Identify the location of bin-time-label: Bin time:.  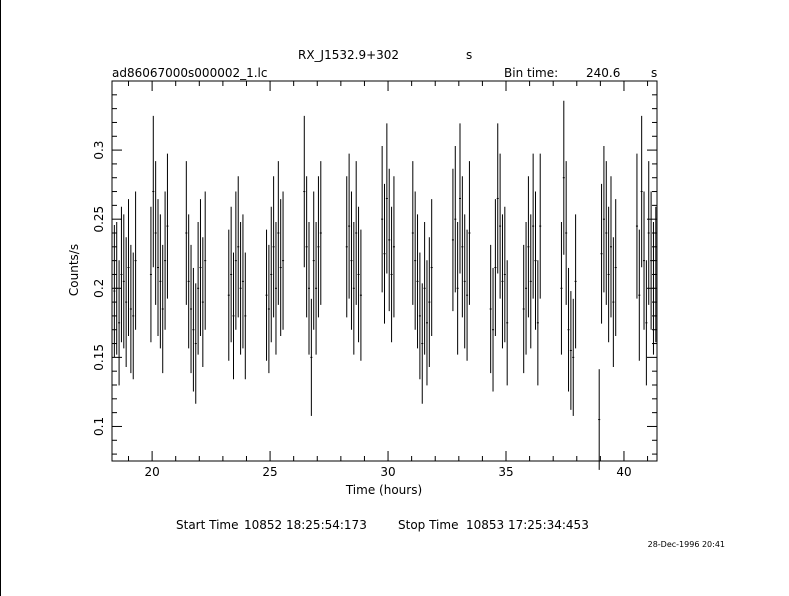
(531, 73).